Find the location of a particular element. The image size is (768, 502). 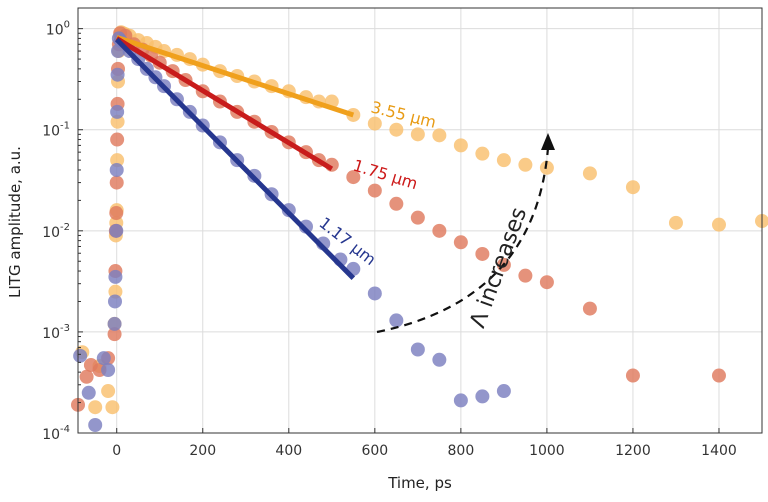

x-tick-label: 200 is located at coordinates (202, 451).